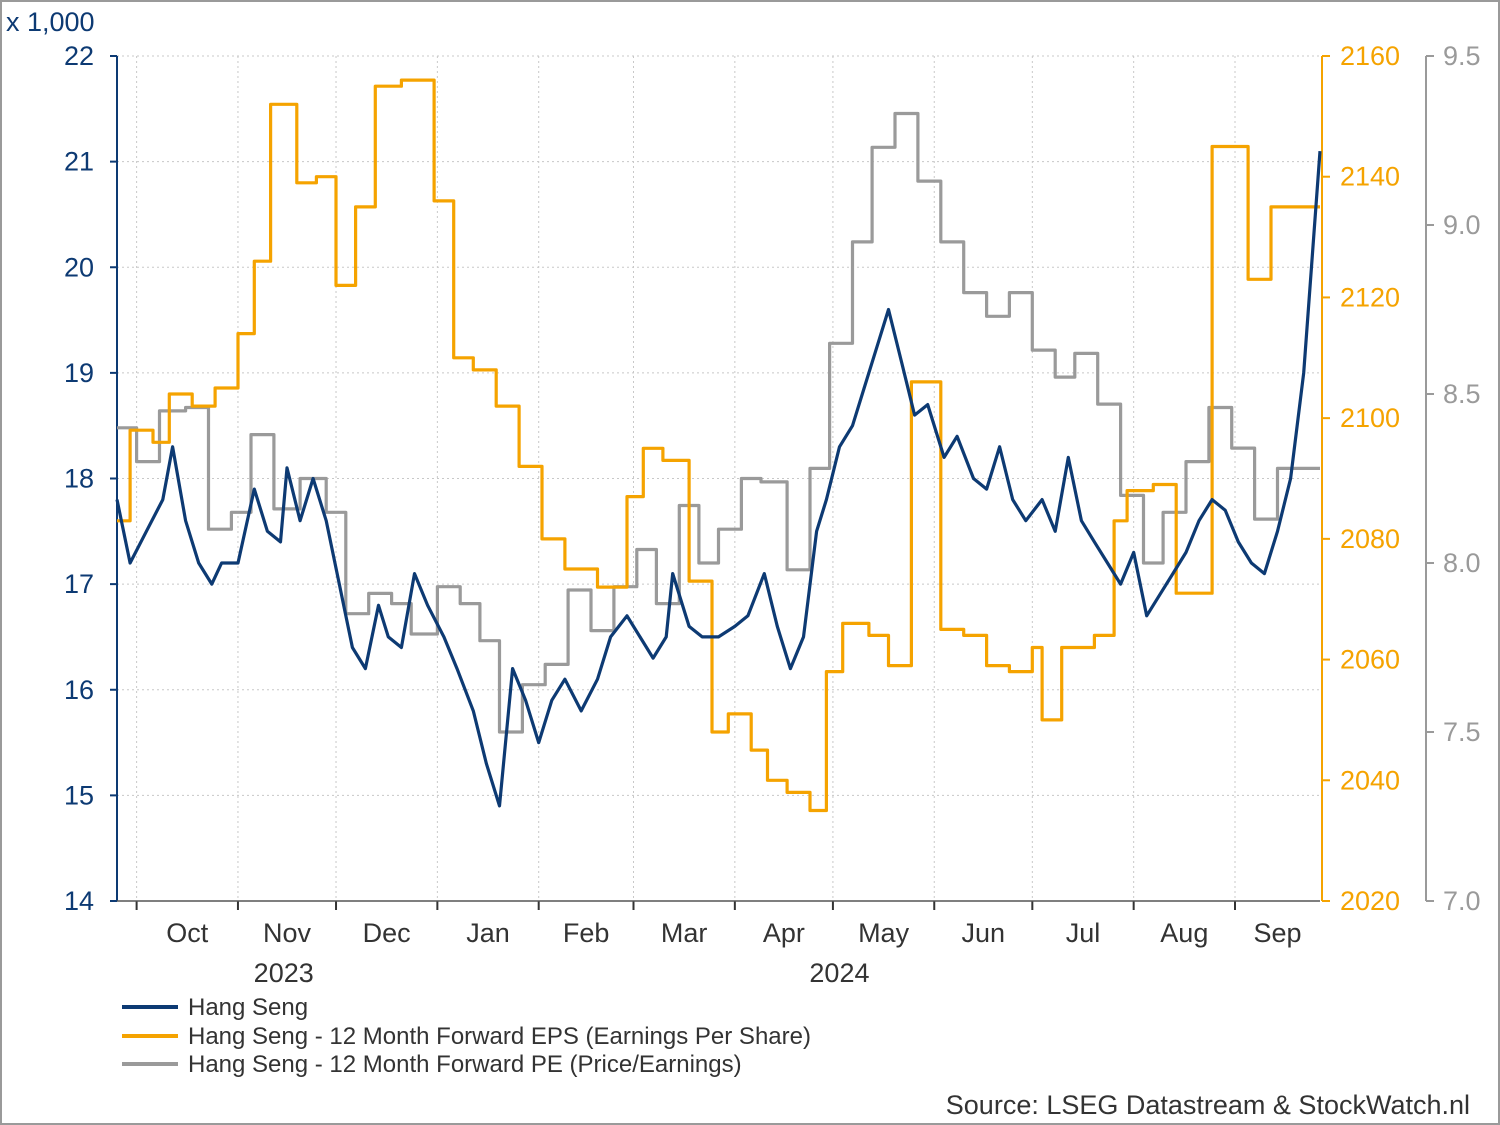 This screenshot has height=1125, width=1500. I want to click on left-tick-label: 16, so click(79, 690).